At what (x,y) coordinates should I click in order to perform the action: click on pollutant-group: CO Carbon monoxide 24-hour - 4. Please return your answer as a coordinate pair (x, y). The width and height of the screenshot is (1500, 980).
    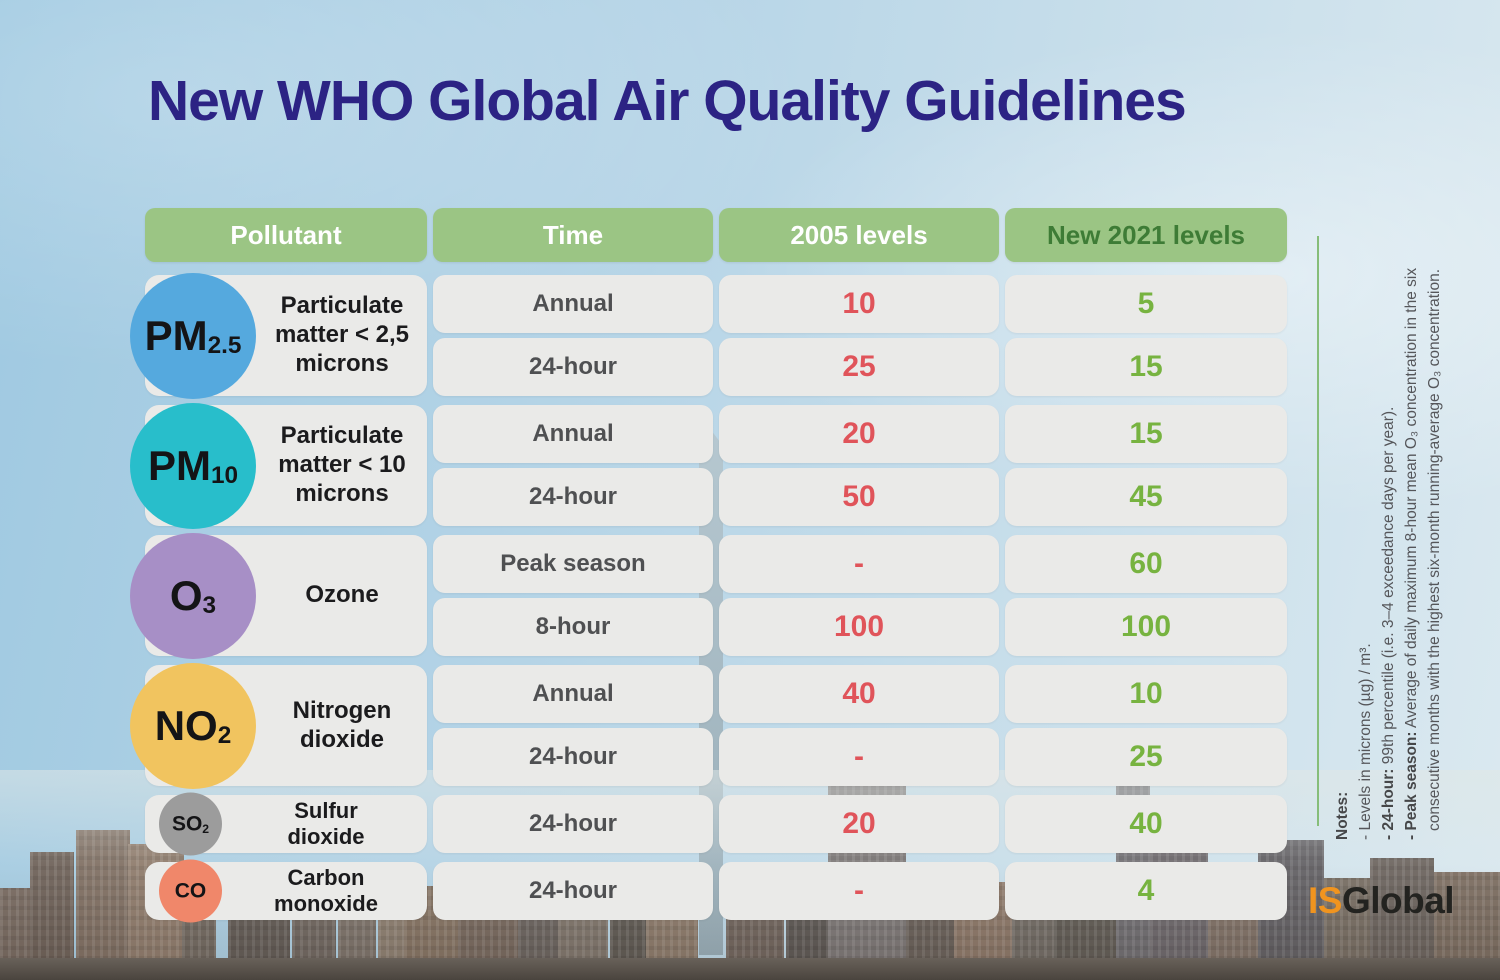
    Looking at the image, I should click on (716, 891).